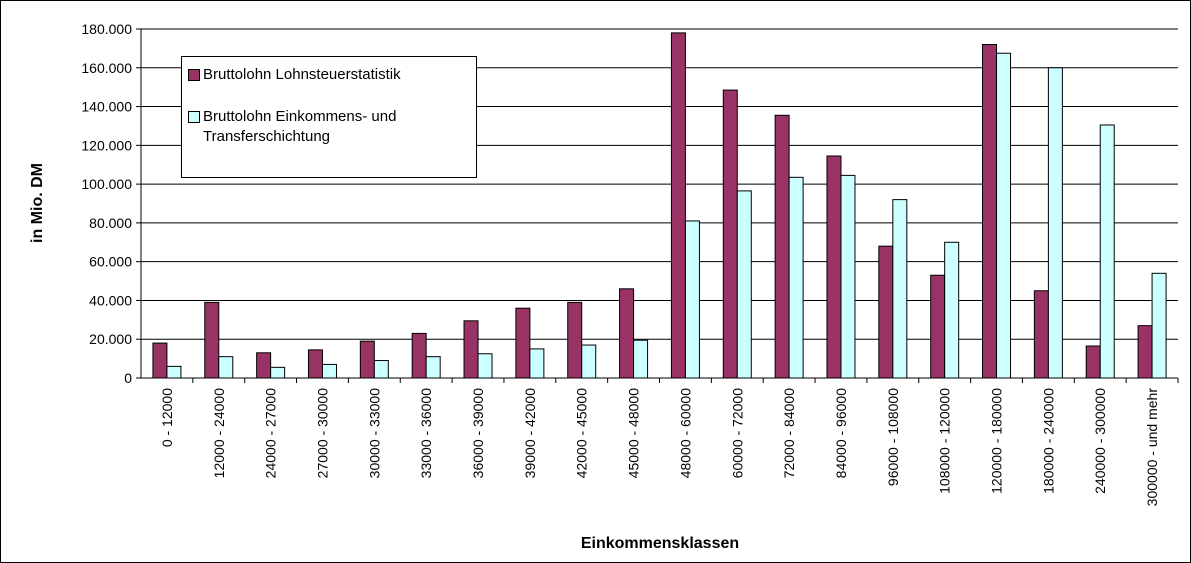  Describe the element at coordinates (106, 145) in the screenshot. I see `y-tick-label: 120.000` at that location.